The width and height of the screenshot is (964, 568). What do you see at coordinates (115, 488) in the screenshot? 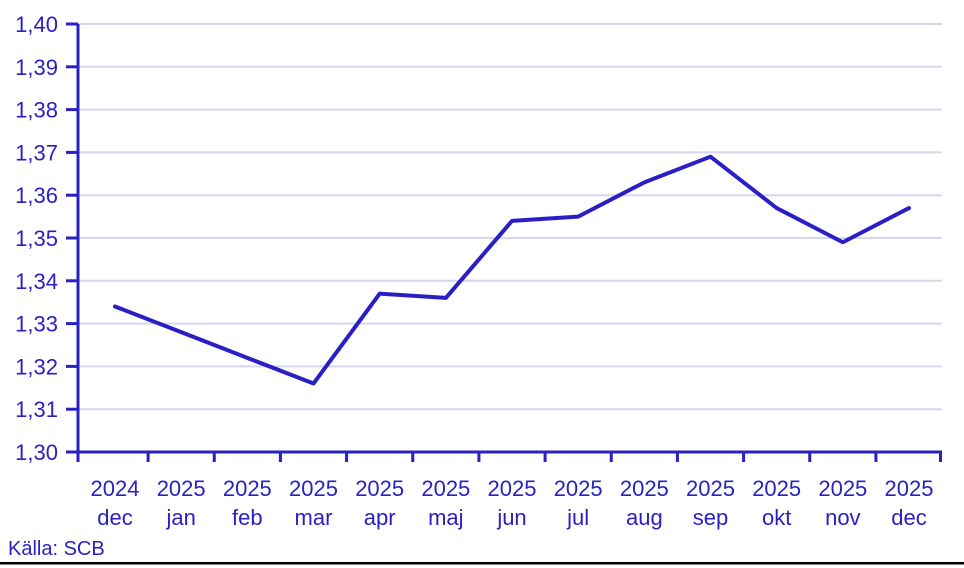
I see `x-tick-label-year: 2024` at bounding box center [115, 488].